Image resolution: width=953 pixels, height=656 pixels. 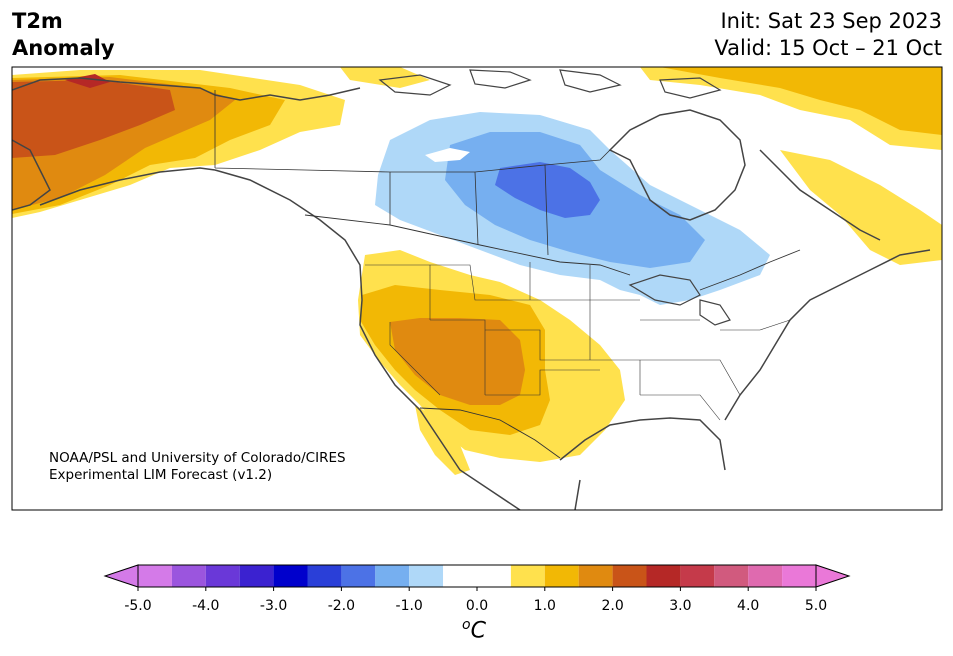 I want to click on colorbar-tick-label: -1.0, so click(x=409, y=606).